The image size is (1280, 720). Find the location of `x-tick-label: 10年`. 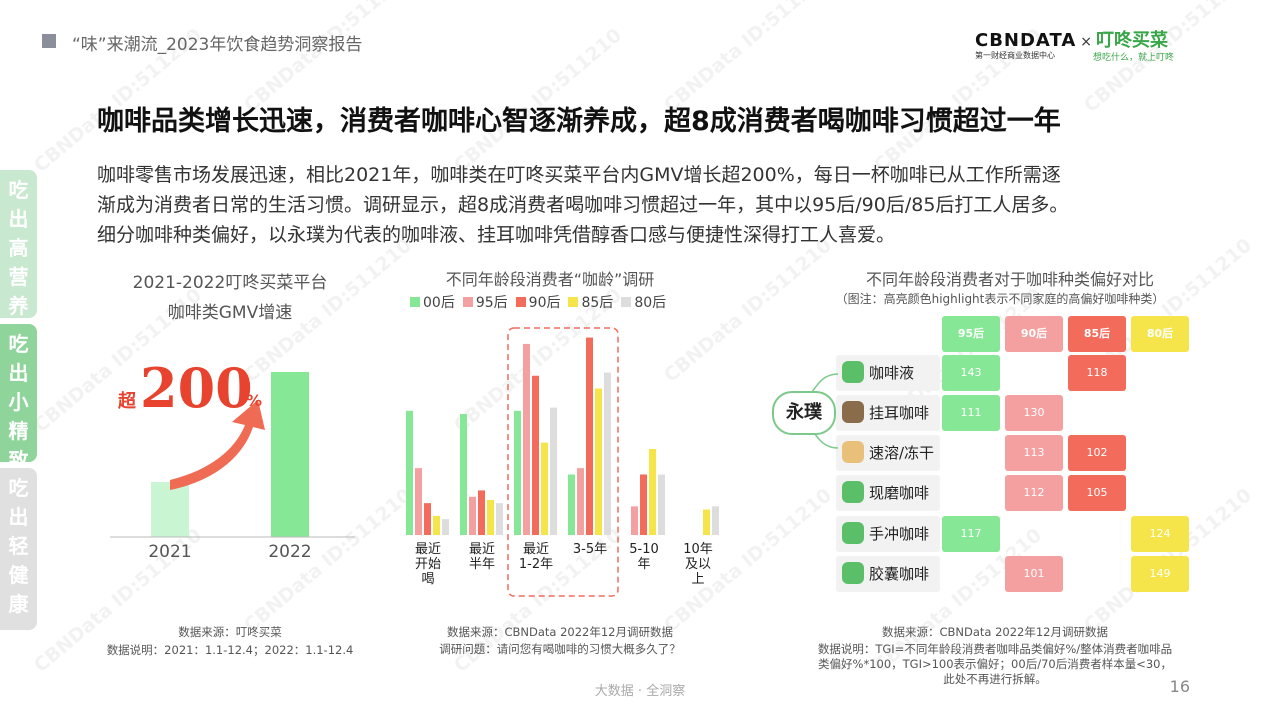

x-tick-label: 10年 is located at coordinates (698, 549).